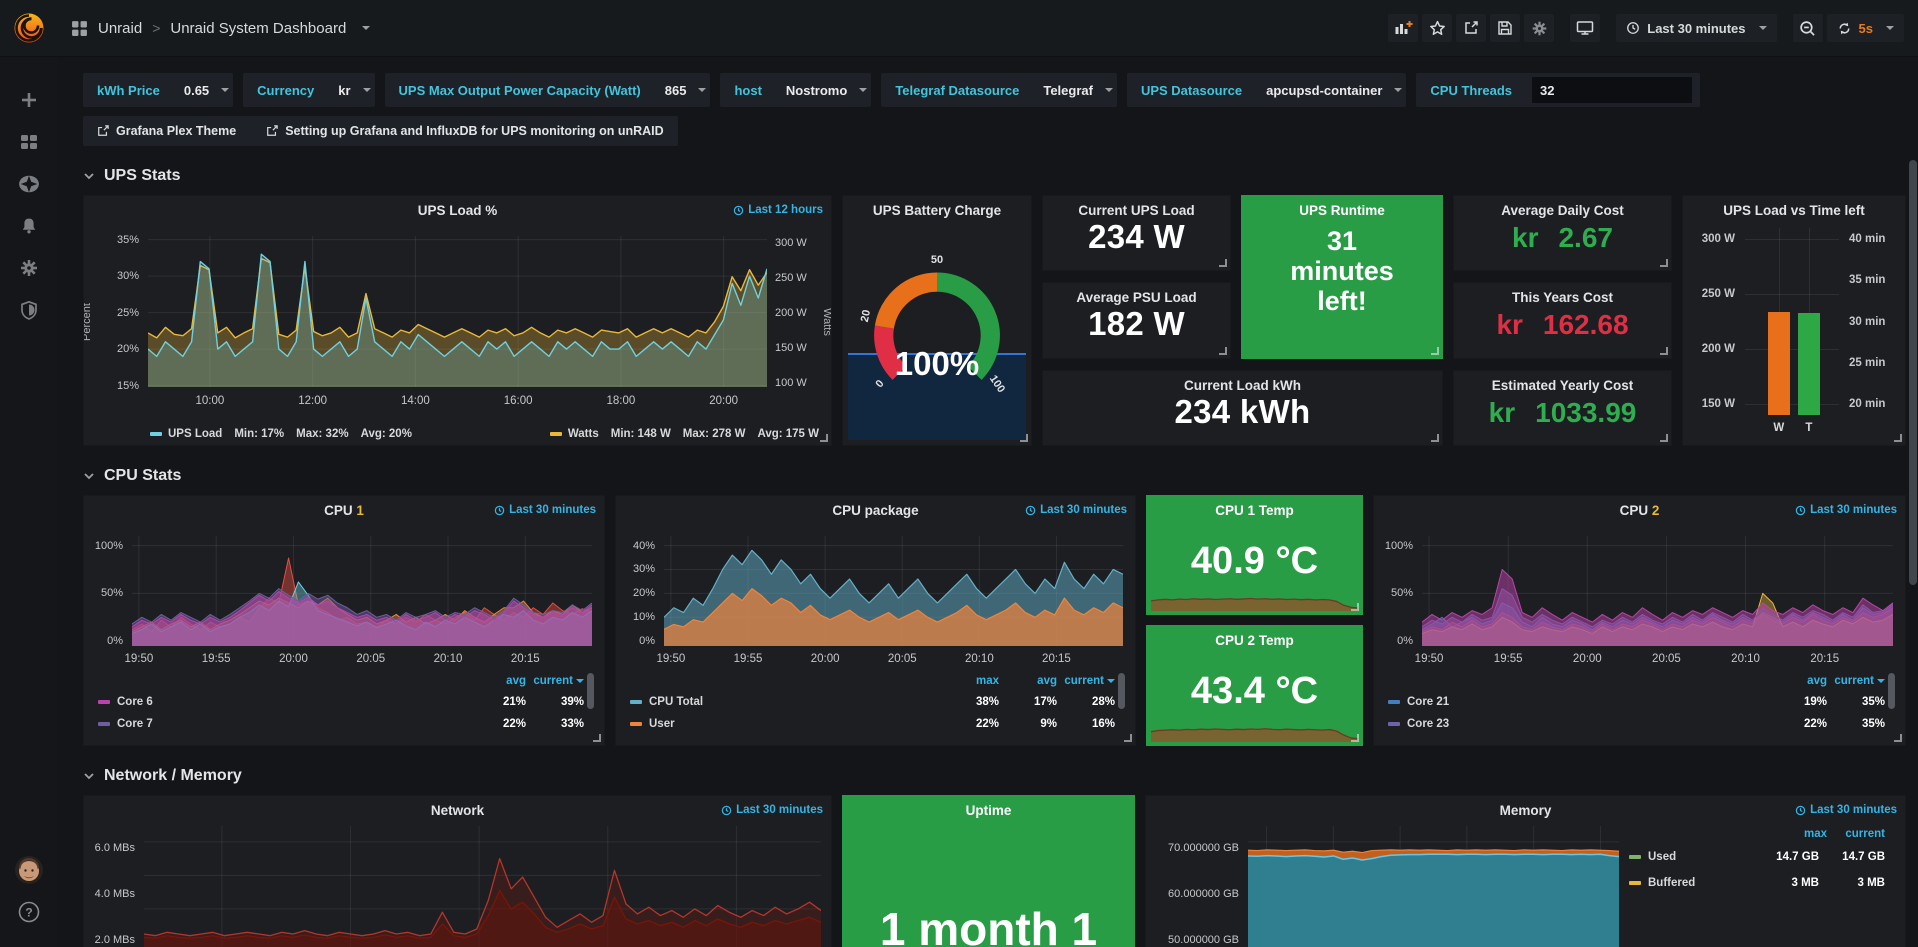  Describe the element at coordinates (28, 310) in the screenshot. I see `server-admin-shield-icon` at that location.